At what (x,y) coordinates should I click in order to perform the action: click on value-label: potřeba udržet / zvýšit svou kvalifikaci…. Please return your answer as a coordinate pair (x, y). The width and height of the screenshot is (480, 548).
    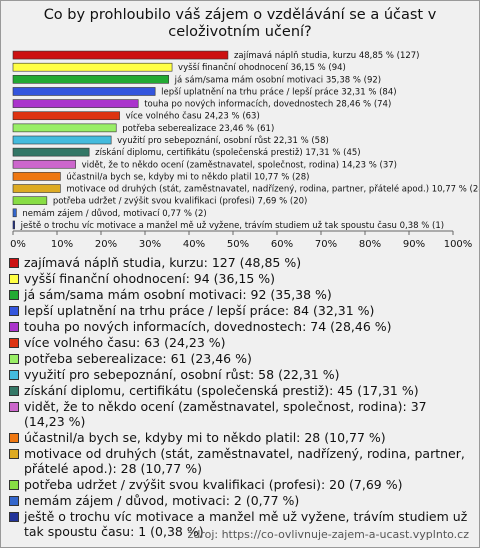
    Looking at the image, I should click on (180, 201).